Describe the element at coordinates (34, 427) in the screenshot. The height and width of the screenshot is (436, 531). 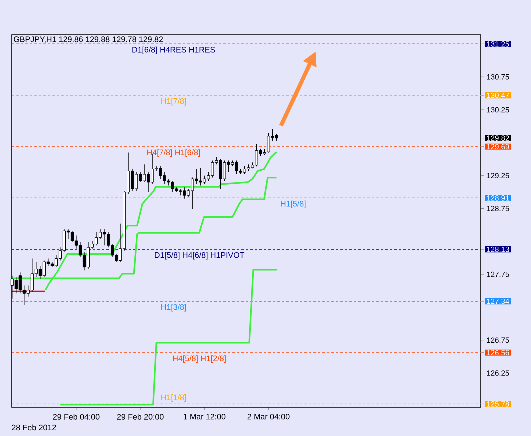
I see `text: 28 Feb 2012` at that location.